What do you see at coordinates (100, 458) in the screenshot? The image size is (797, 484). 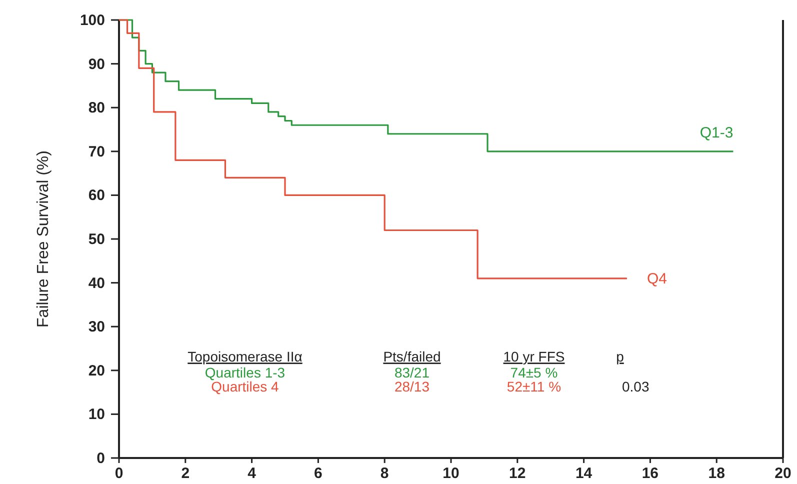 I see `y-tick-label: 0` at bounding box center [100, 458].